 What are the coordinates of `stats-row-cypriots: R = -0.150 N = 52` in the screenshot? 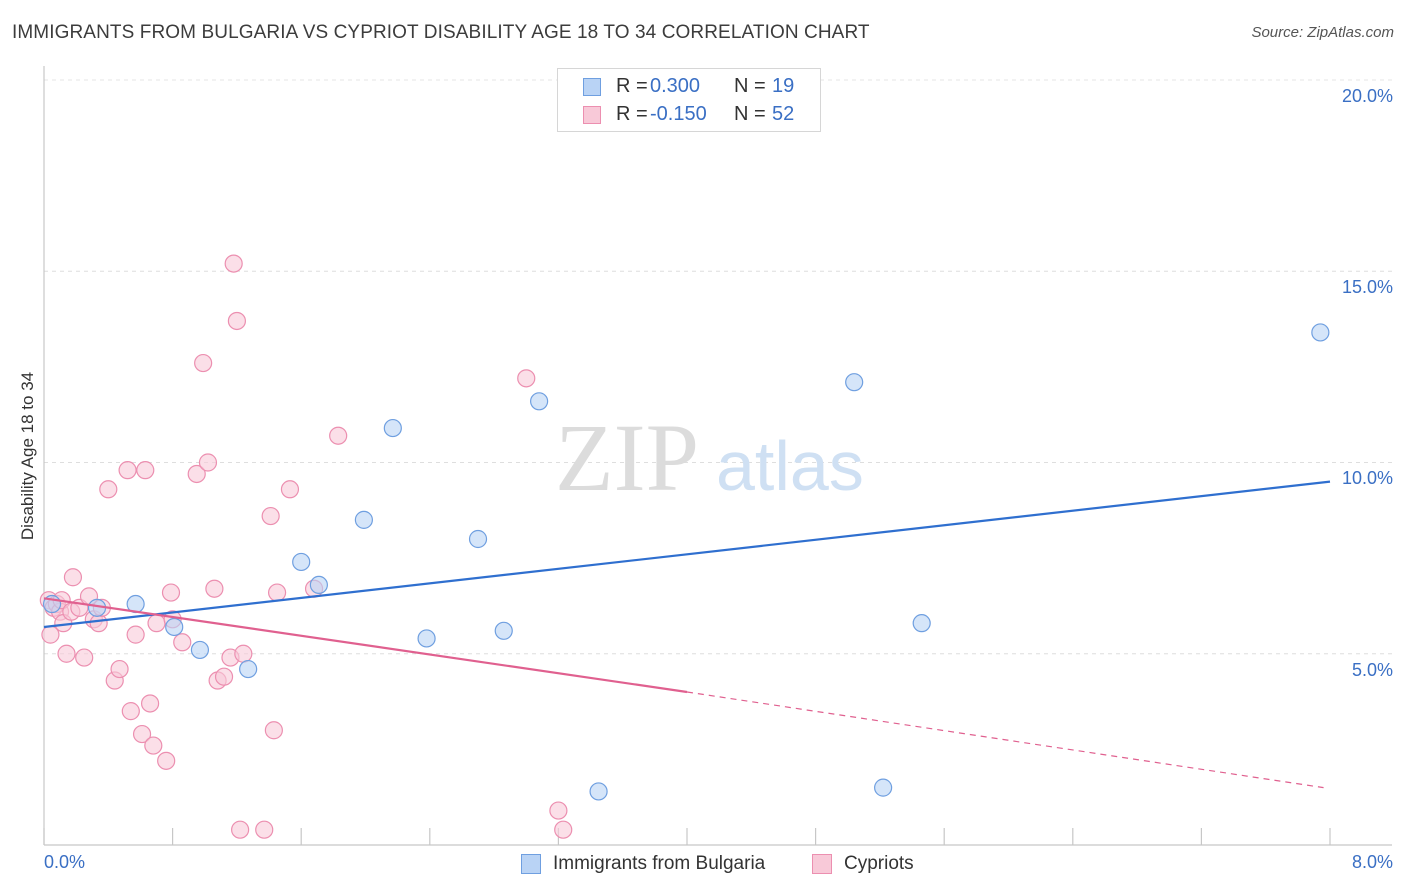 It's located at (689, 115).